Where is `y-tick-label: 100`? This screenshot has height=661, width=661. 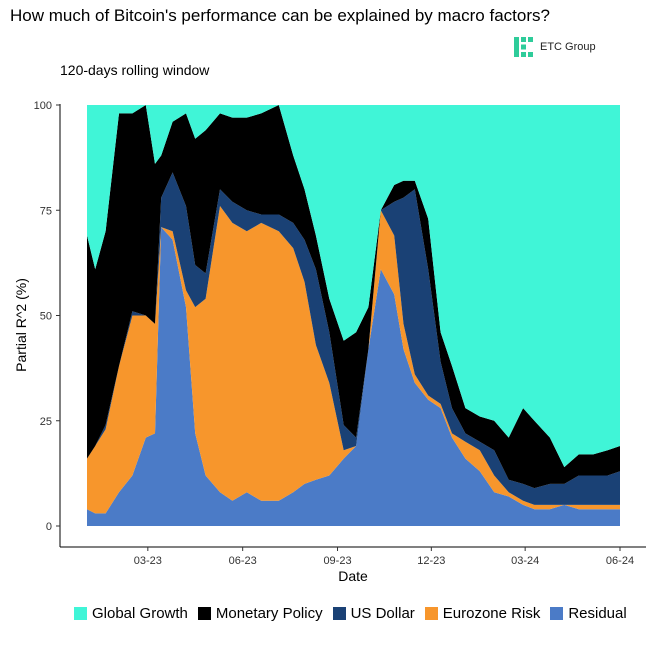 y-tick-label: 100 is located at coordinates (43, 106).